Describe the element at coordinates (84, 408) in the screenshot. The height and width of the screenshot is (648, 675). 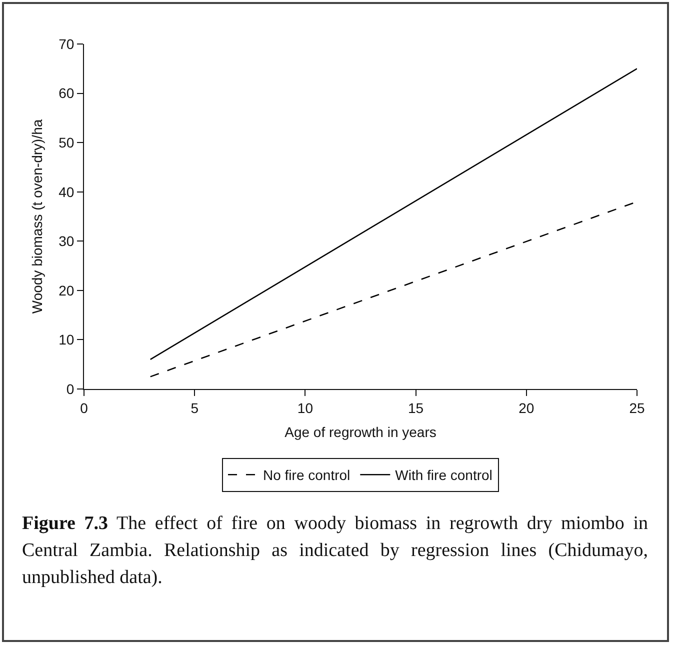
I see `x-tick-label: 0` at that location.